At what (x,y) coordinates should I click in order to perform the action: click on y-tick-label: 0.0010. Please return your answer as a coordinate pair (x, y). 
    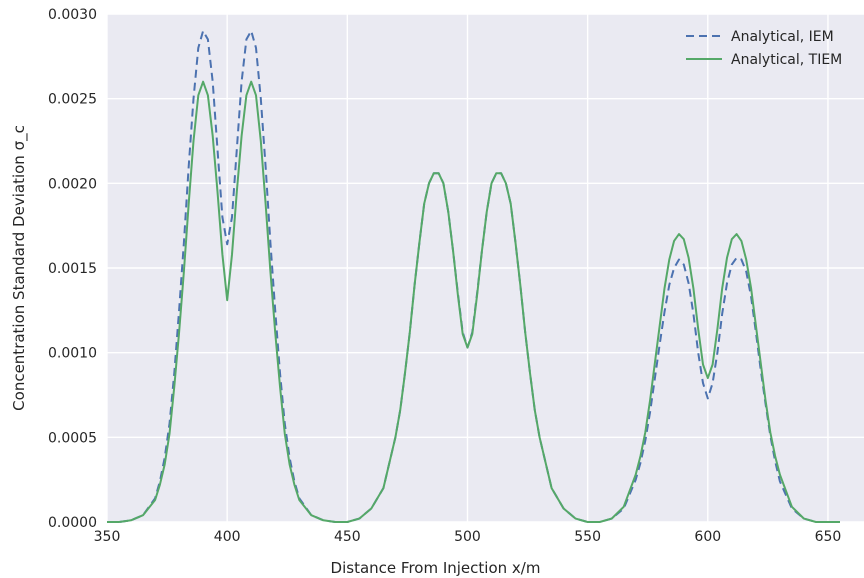
    Looking at the image, I should click on (72, 354).